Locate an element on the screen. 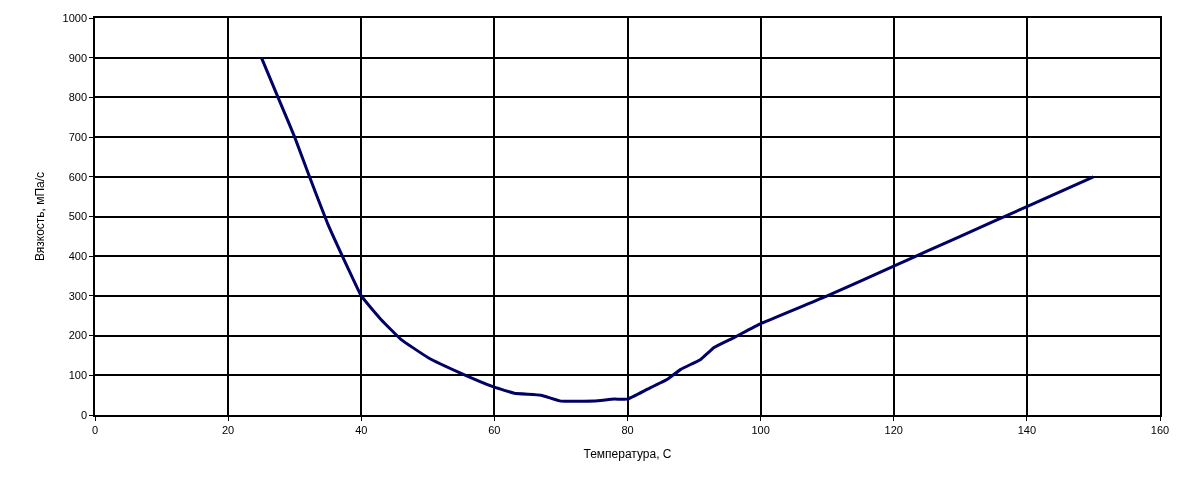 This screenshot has height=490, width=1184. x-tick-label: 100 is located at coordinates (760, 429).